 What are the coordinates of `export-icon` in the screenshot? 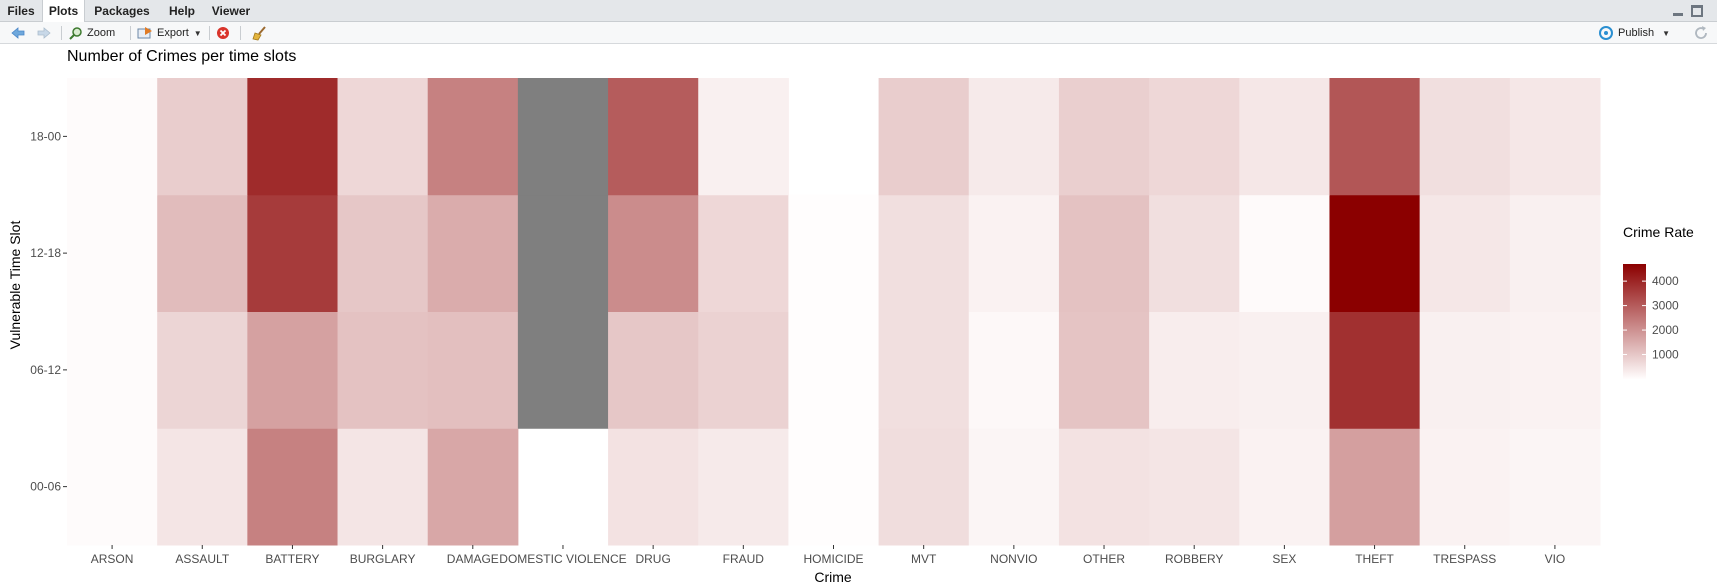 It's located at (144, 33).